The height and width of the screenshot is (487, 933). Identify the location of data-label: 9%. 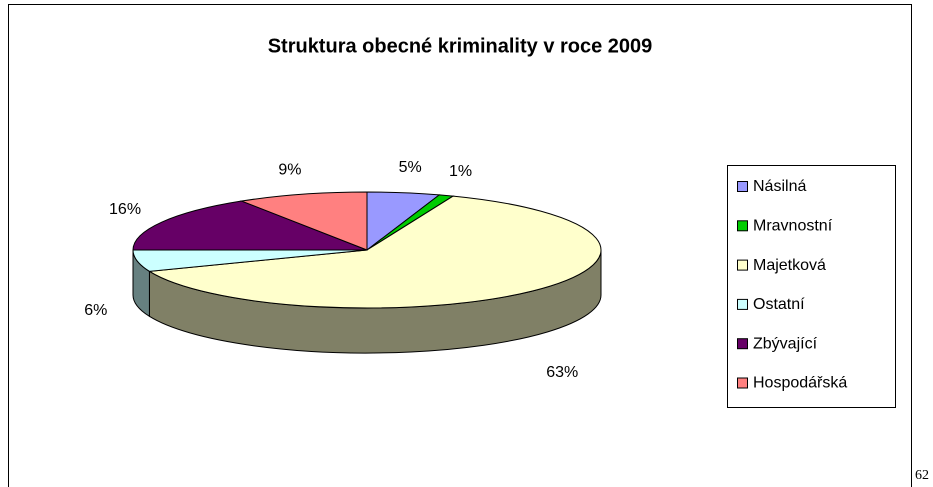
(289, 170).